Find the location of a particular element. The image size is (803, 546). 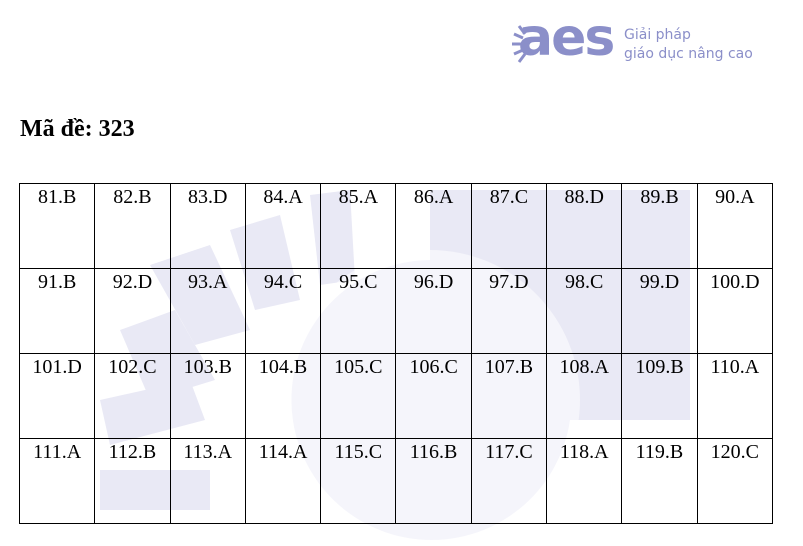

tagline: Giải pháp giáo dục nâng cao is located at coordinates (688, 45).